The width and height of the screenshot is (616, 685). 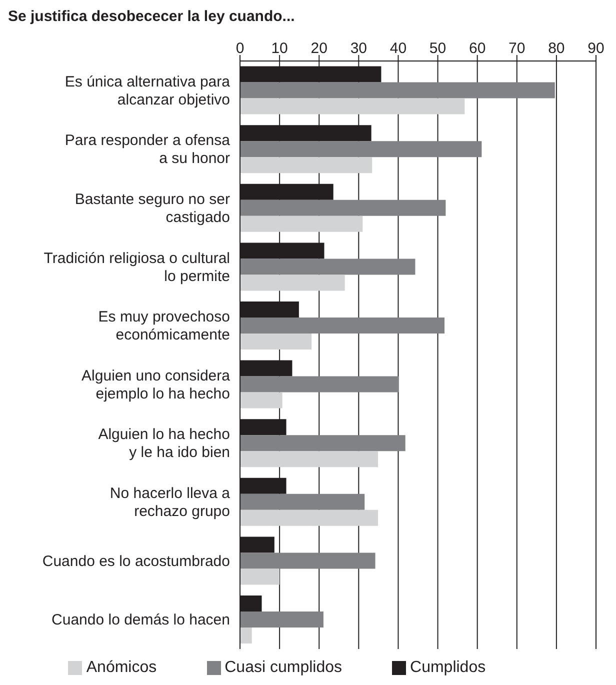 What do you see at coordinates (156, 384) in the screenshot?
I see `y-tick-label: Alguien uno considera ejemplo lo ha hecho` at bounding box center [156, 384].